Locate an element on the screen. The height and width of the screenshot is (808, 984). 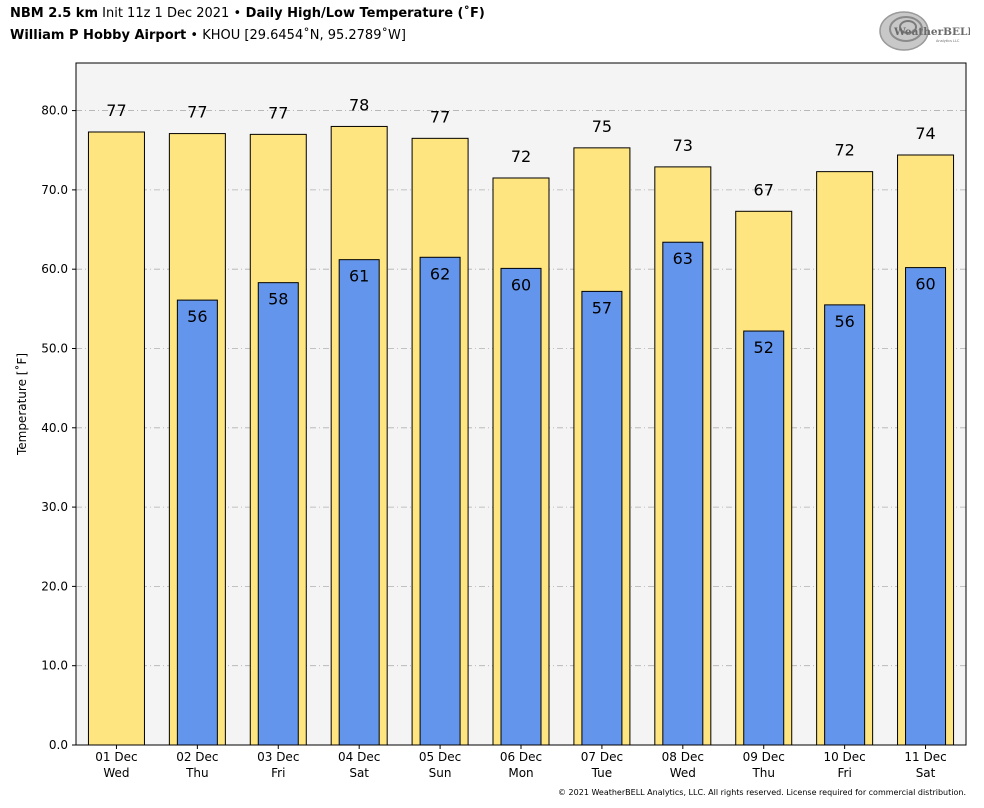
low-temp-label: 63 is located at coordinates (683, 258).